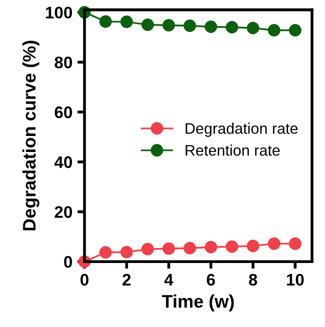 The width and height of the screenshot is (325, 327). What do you see at coordinates (31, 135) in the screenshot?
I see `y-axis-title: Degradation curve (%)` at bounding box center [31, 135].